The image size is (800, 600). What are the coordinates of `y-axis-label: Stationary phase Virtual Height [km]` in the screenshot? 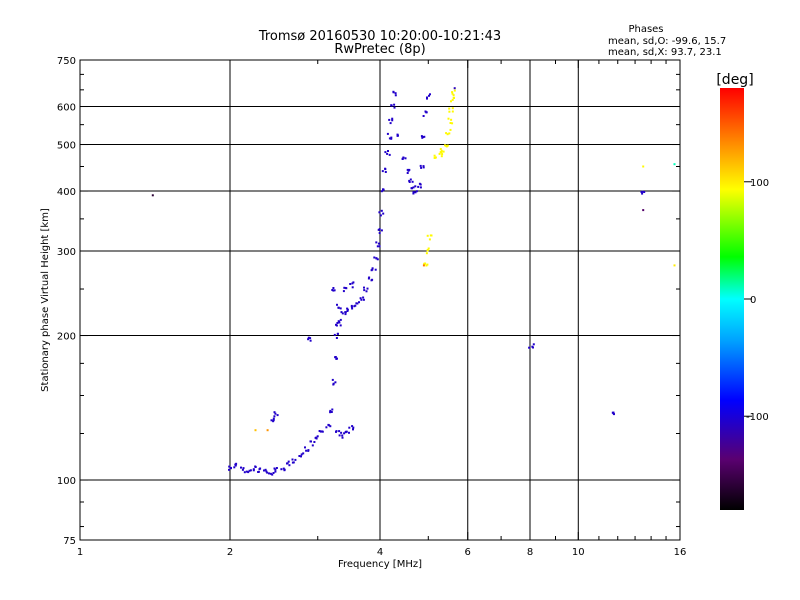 It's located at (45, 300).